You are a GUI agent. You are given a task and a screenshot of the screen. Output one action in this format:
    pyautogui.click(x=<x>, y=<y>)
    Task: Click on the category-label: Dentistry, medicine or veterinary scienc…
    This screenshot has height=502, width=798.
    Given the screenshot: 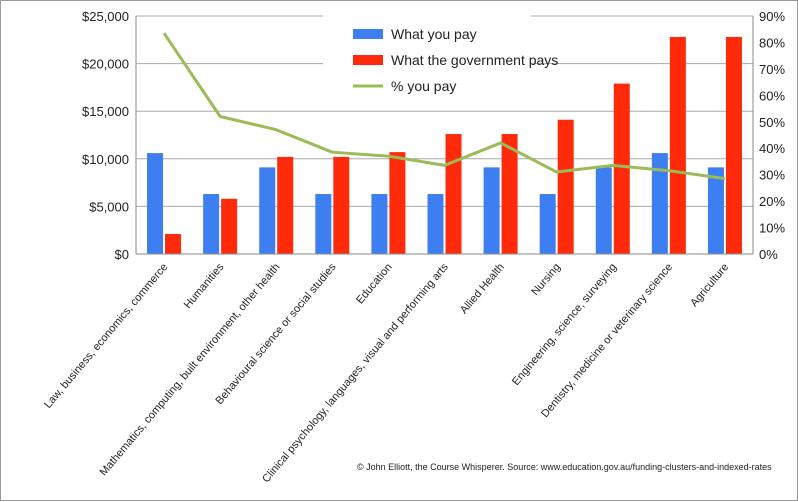 What is the action you would take?
    pyautogui.click(x=607, y=340)
    